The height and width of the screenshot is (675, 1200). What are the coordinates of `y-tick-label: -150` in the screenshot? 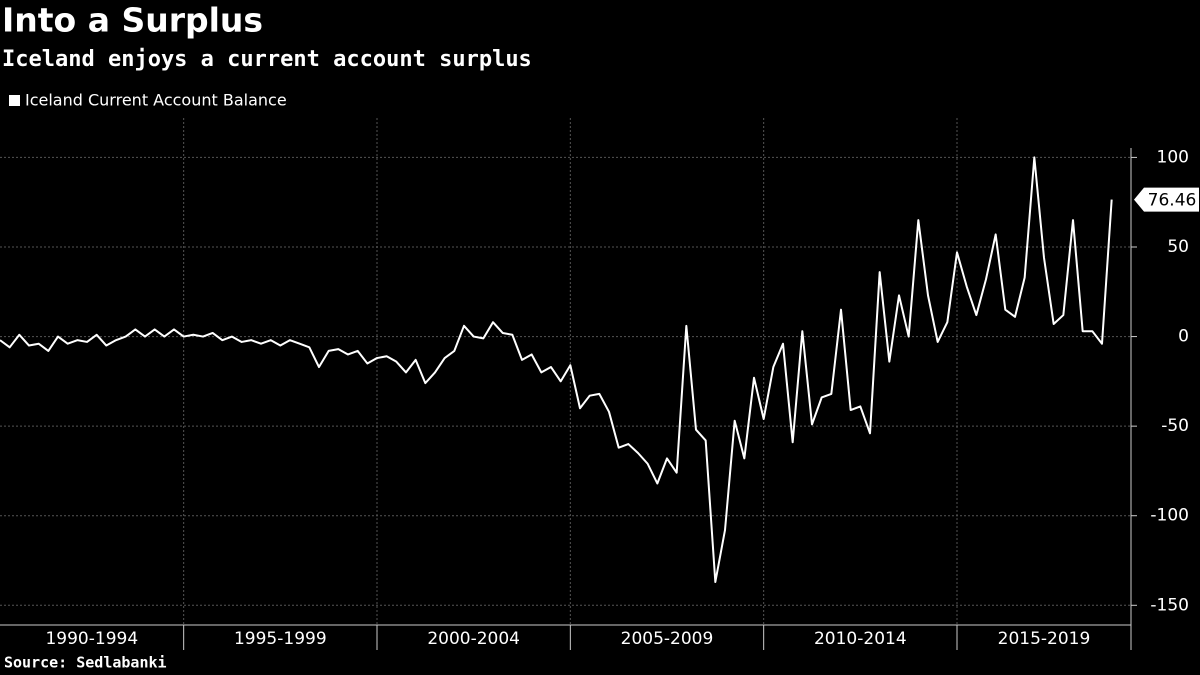 It's located at (1169, 605).